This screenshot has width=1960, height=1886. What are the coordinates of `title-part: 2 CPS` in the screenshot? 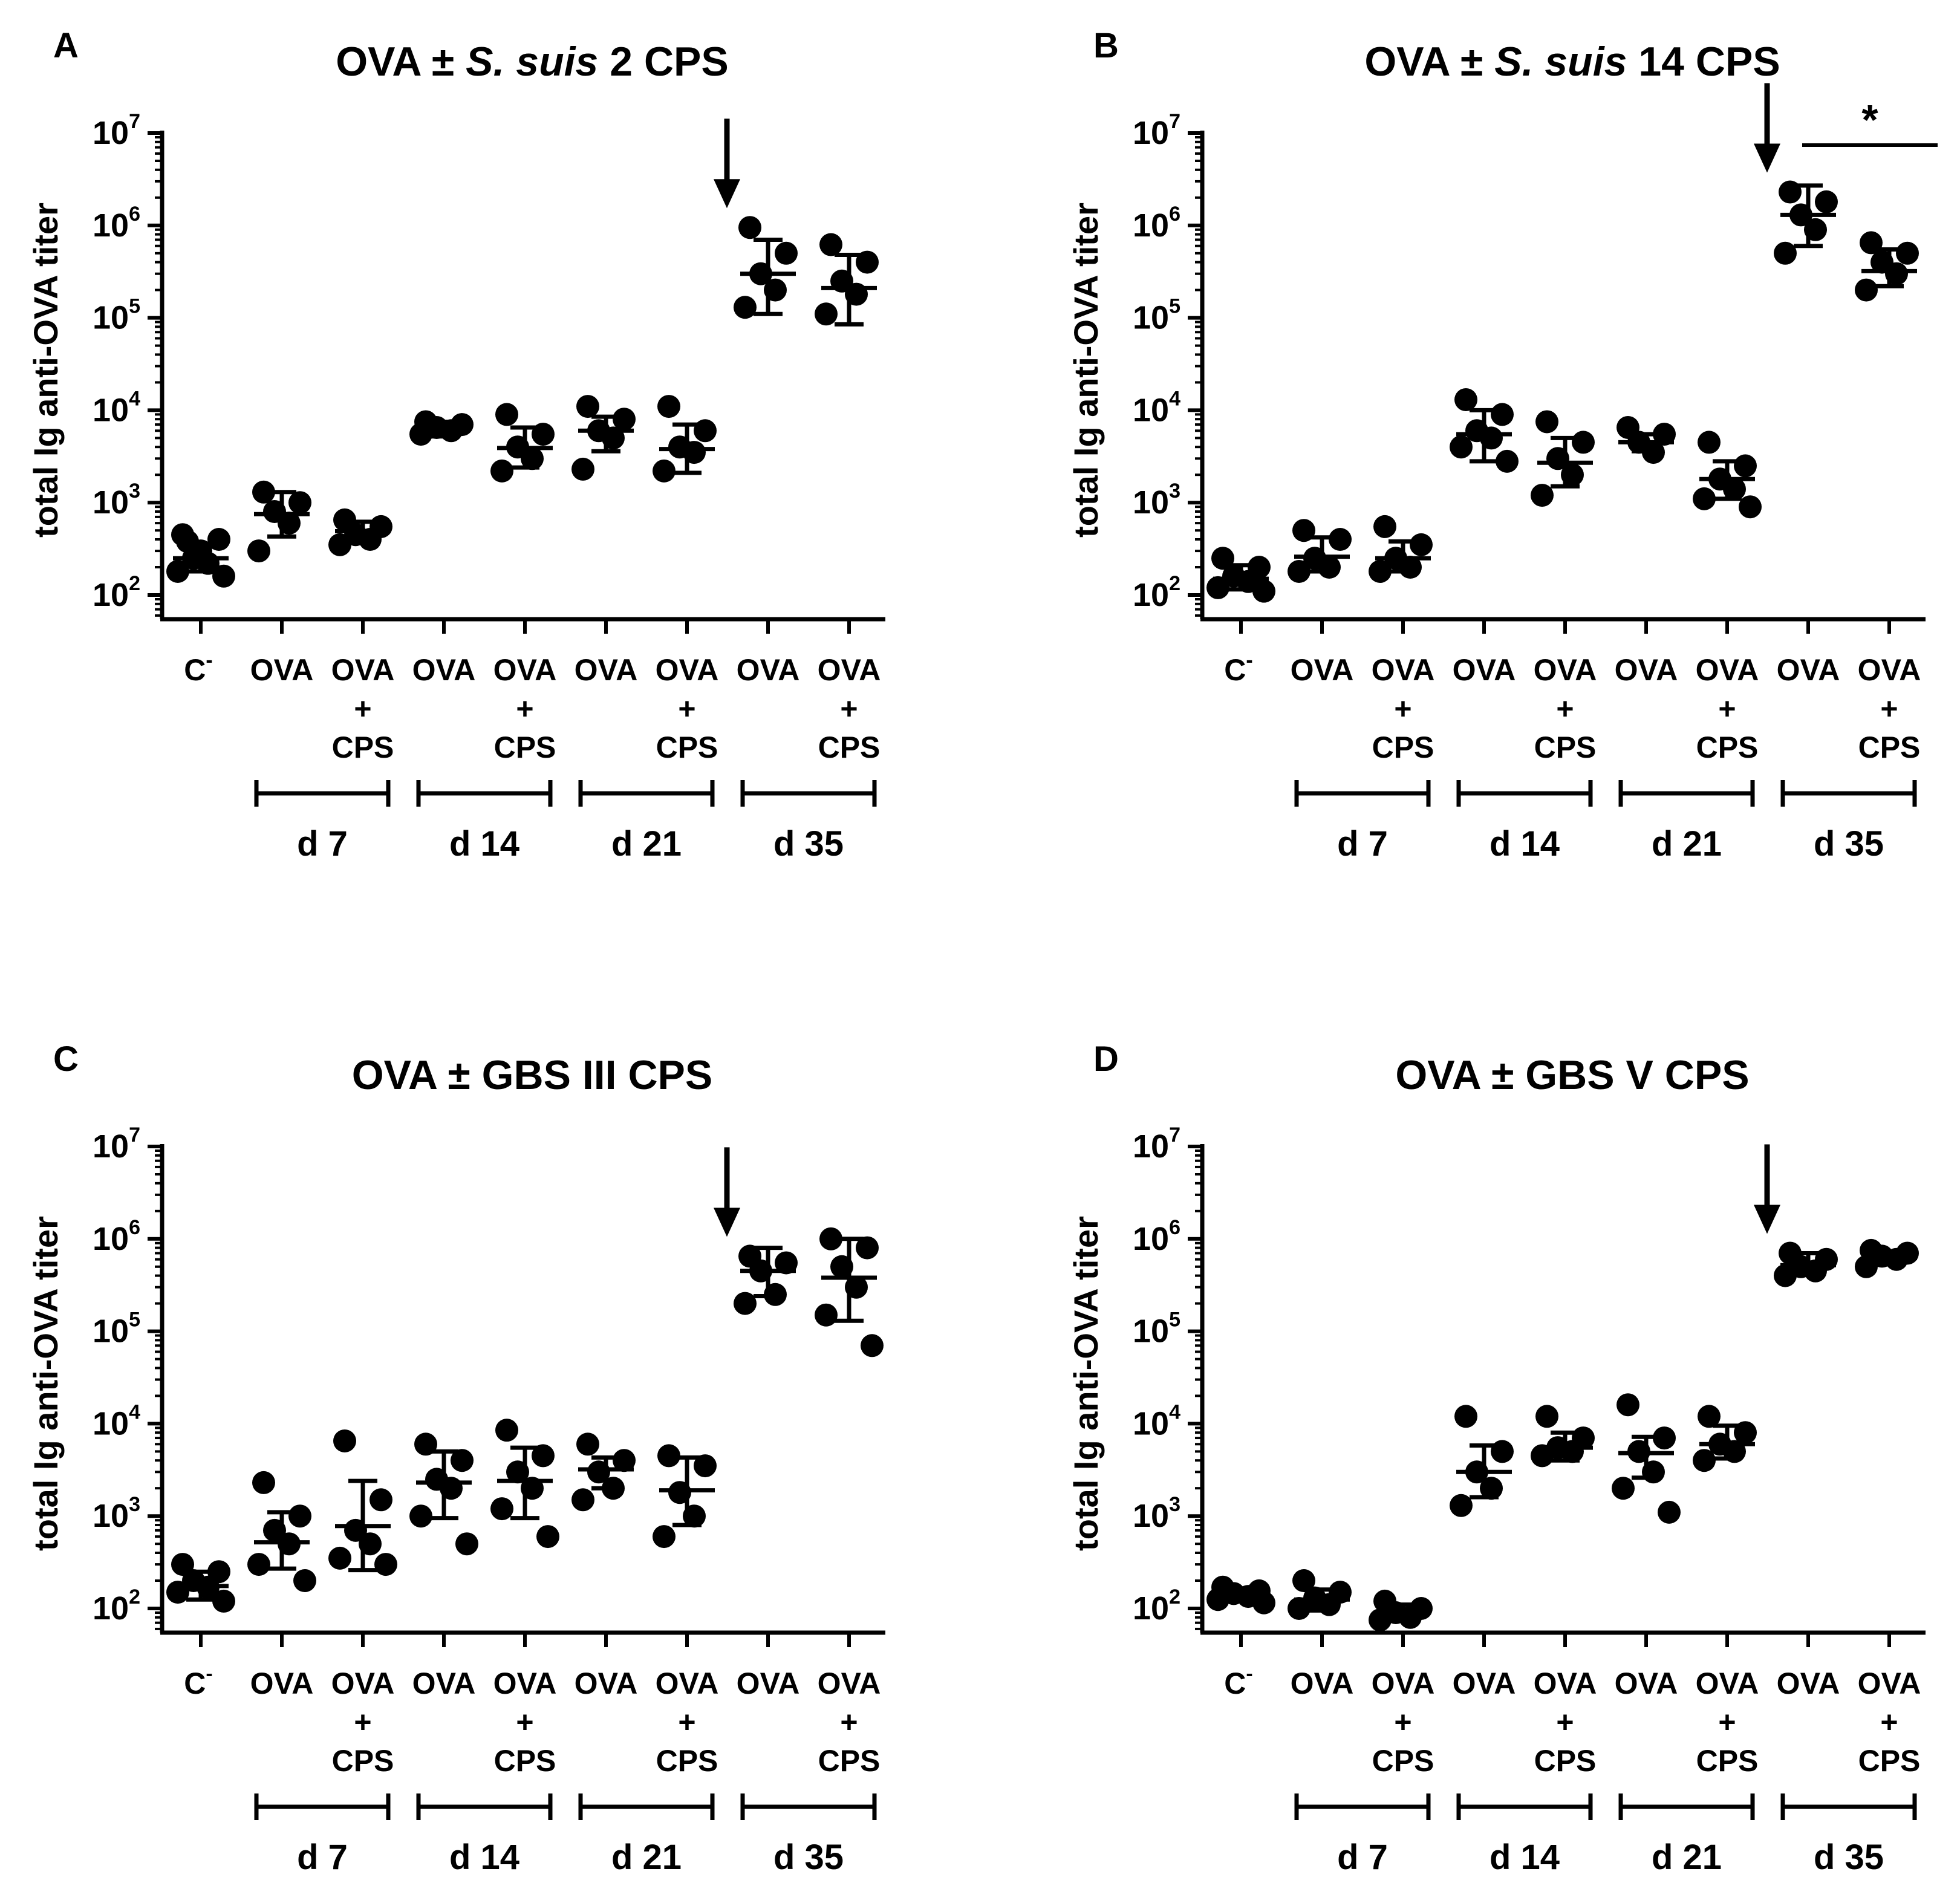 It's located at (663, 62).